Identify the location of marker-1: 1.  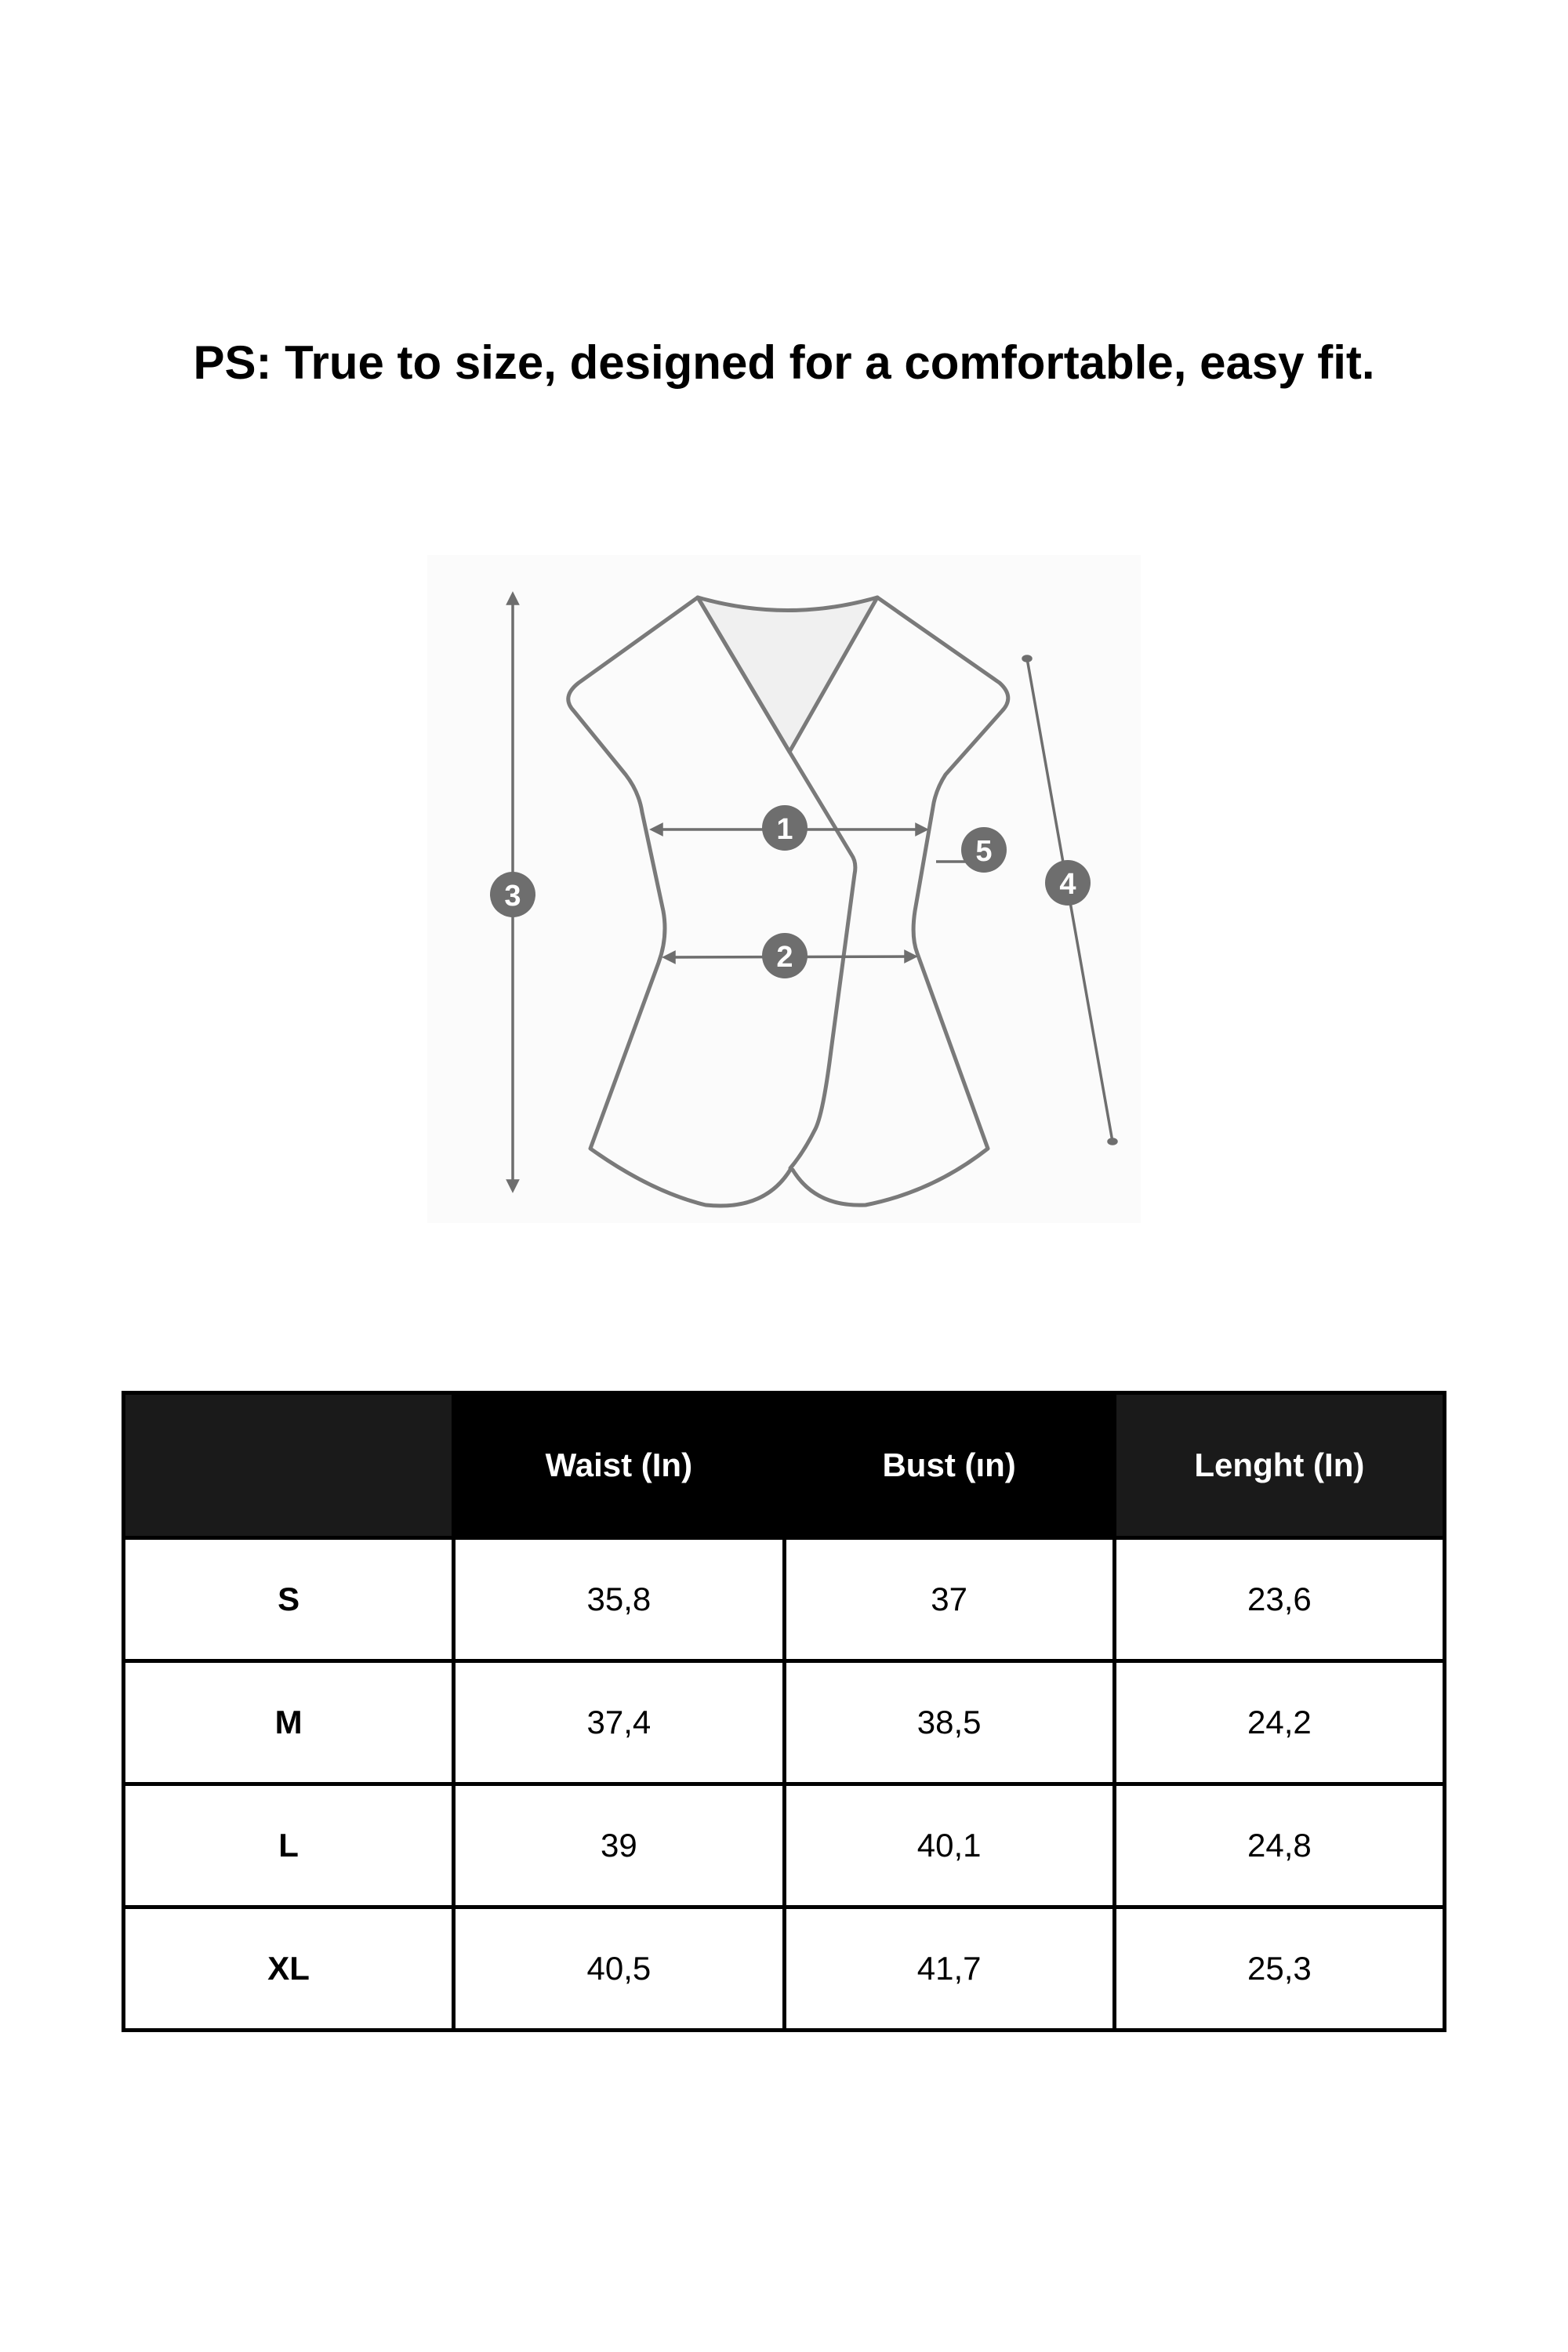
(785, 828).